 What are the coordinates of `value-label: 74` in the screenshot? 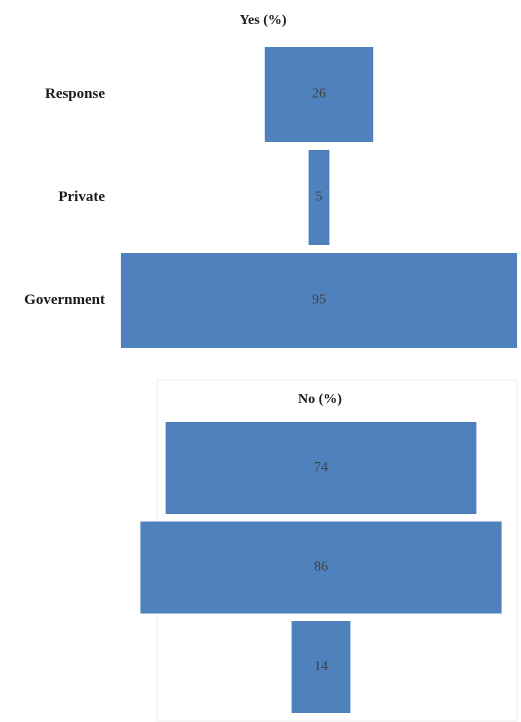 It's located at (321, 467).